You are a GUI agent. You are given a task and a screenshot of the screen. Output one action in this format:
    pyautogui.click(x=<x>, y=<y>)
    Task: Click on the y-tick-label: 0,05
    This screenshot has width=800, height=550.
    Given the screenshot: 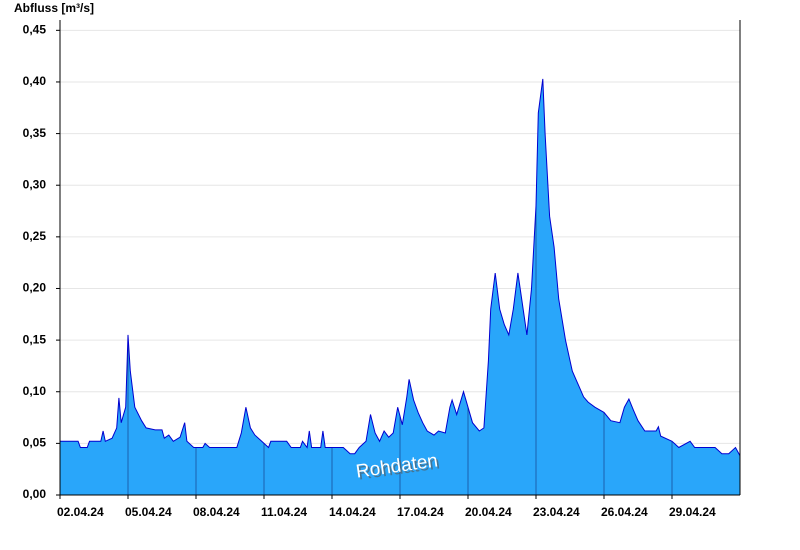 What is the action you would take?
    pyautogui.click(x=35, y=443)
    